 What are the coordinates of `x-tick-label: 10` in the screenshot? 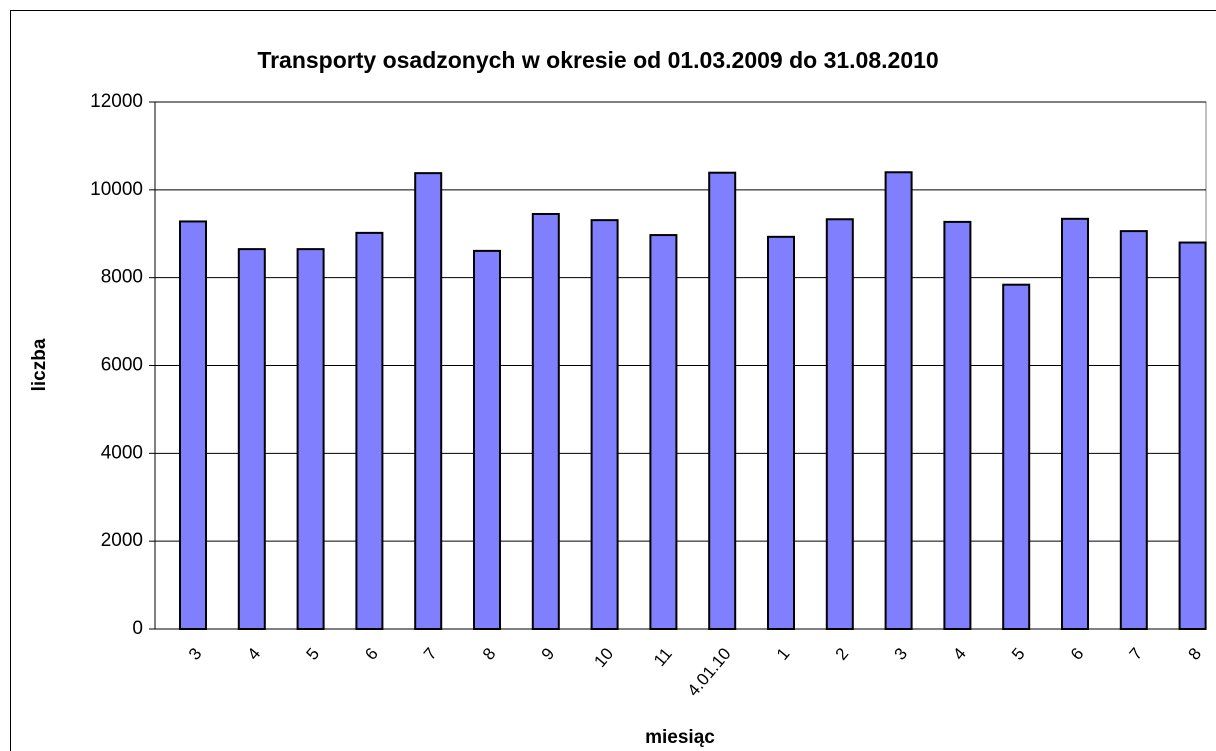 It's located at (603, 657).